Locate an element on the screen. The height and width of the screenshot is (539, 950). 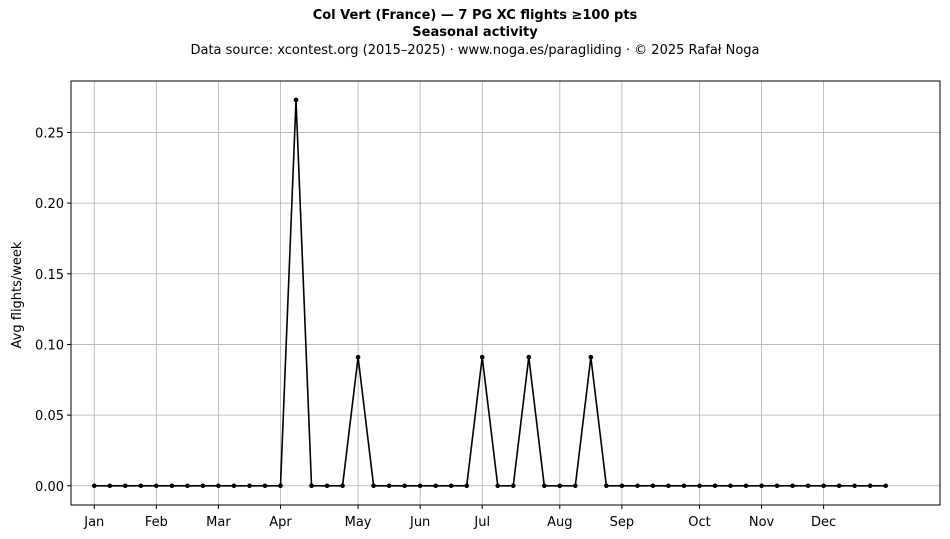
chart-subtitle: Seasonal activity is located at coordinates (475, 32).